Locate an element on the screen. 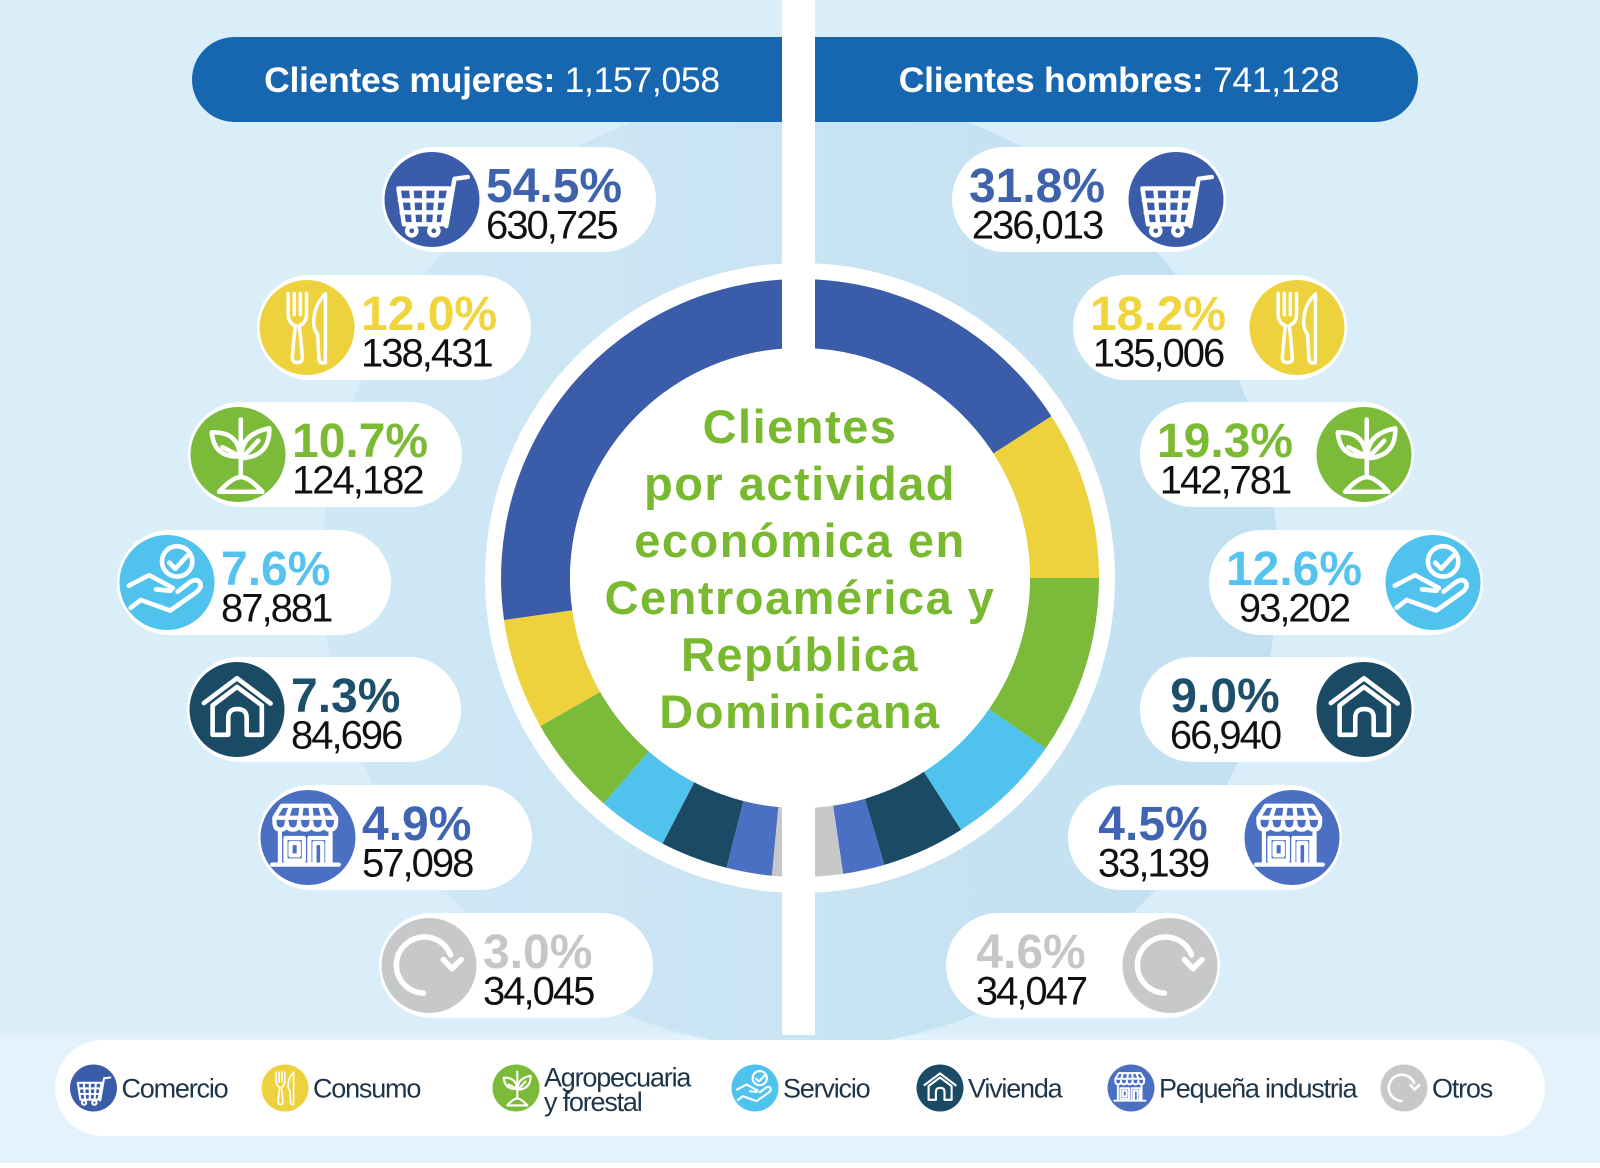 The width and height of the screenshot is (1600, 1168). svg-text: Clientes mujeres: 1,157,058 is located at coordinates (492, 80).